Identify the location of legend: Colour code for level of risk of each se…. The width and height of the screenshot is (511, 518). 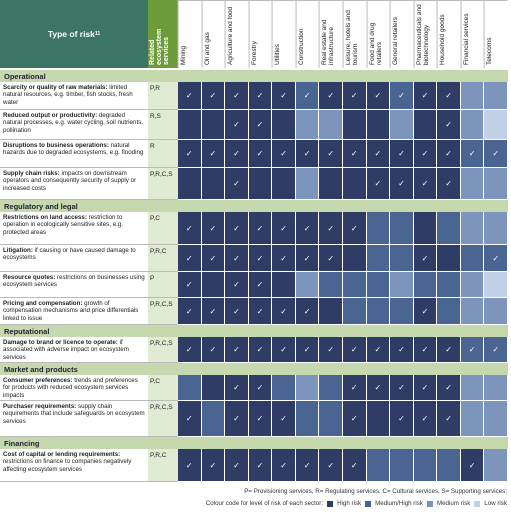
(356, 503).